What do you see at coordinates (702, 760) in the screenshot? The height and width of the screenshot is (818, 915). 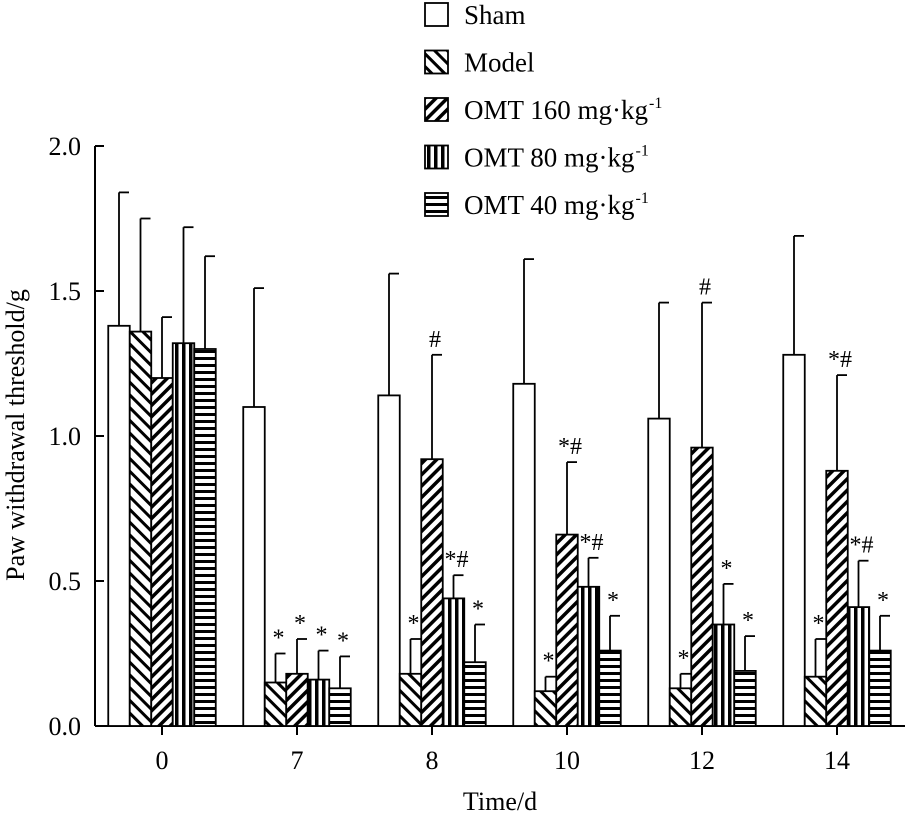 I see `x-tick-label: 12` at bounding box center [702, 760].